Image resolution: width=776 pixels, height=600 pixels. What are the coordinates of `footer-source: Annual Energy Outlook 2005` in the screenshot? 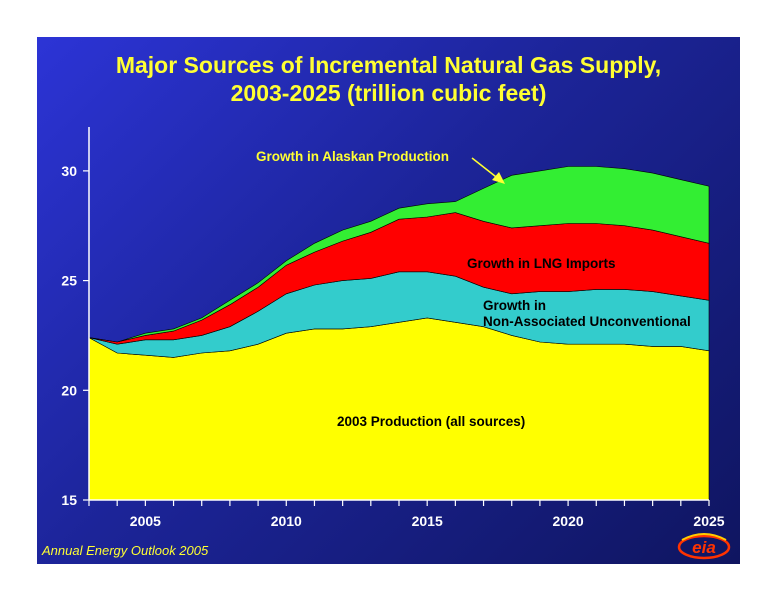 It's located at (125, 550).